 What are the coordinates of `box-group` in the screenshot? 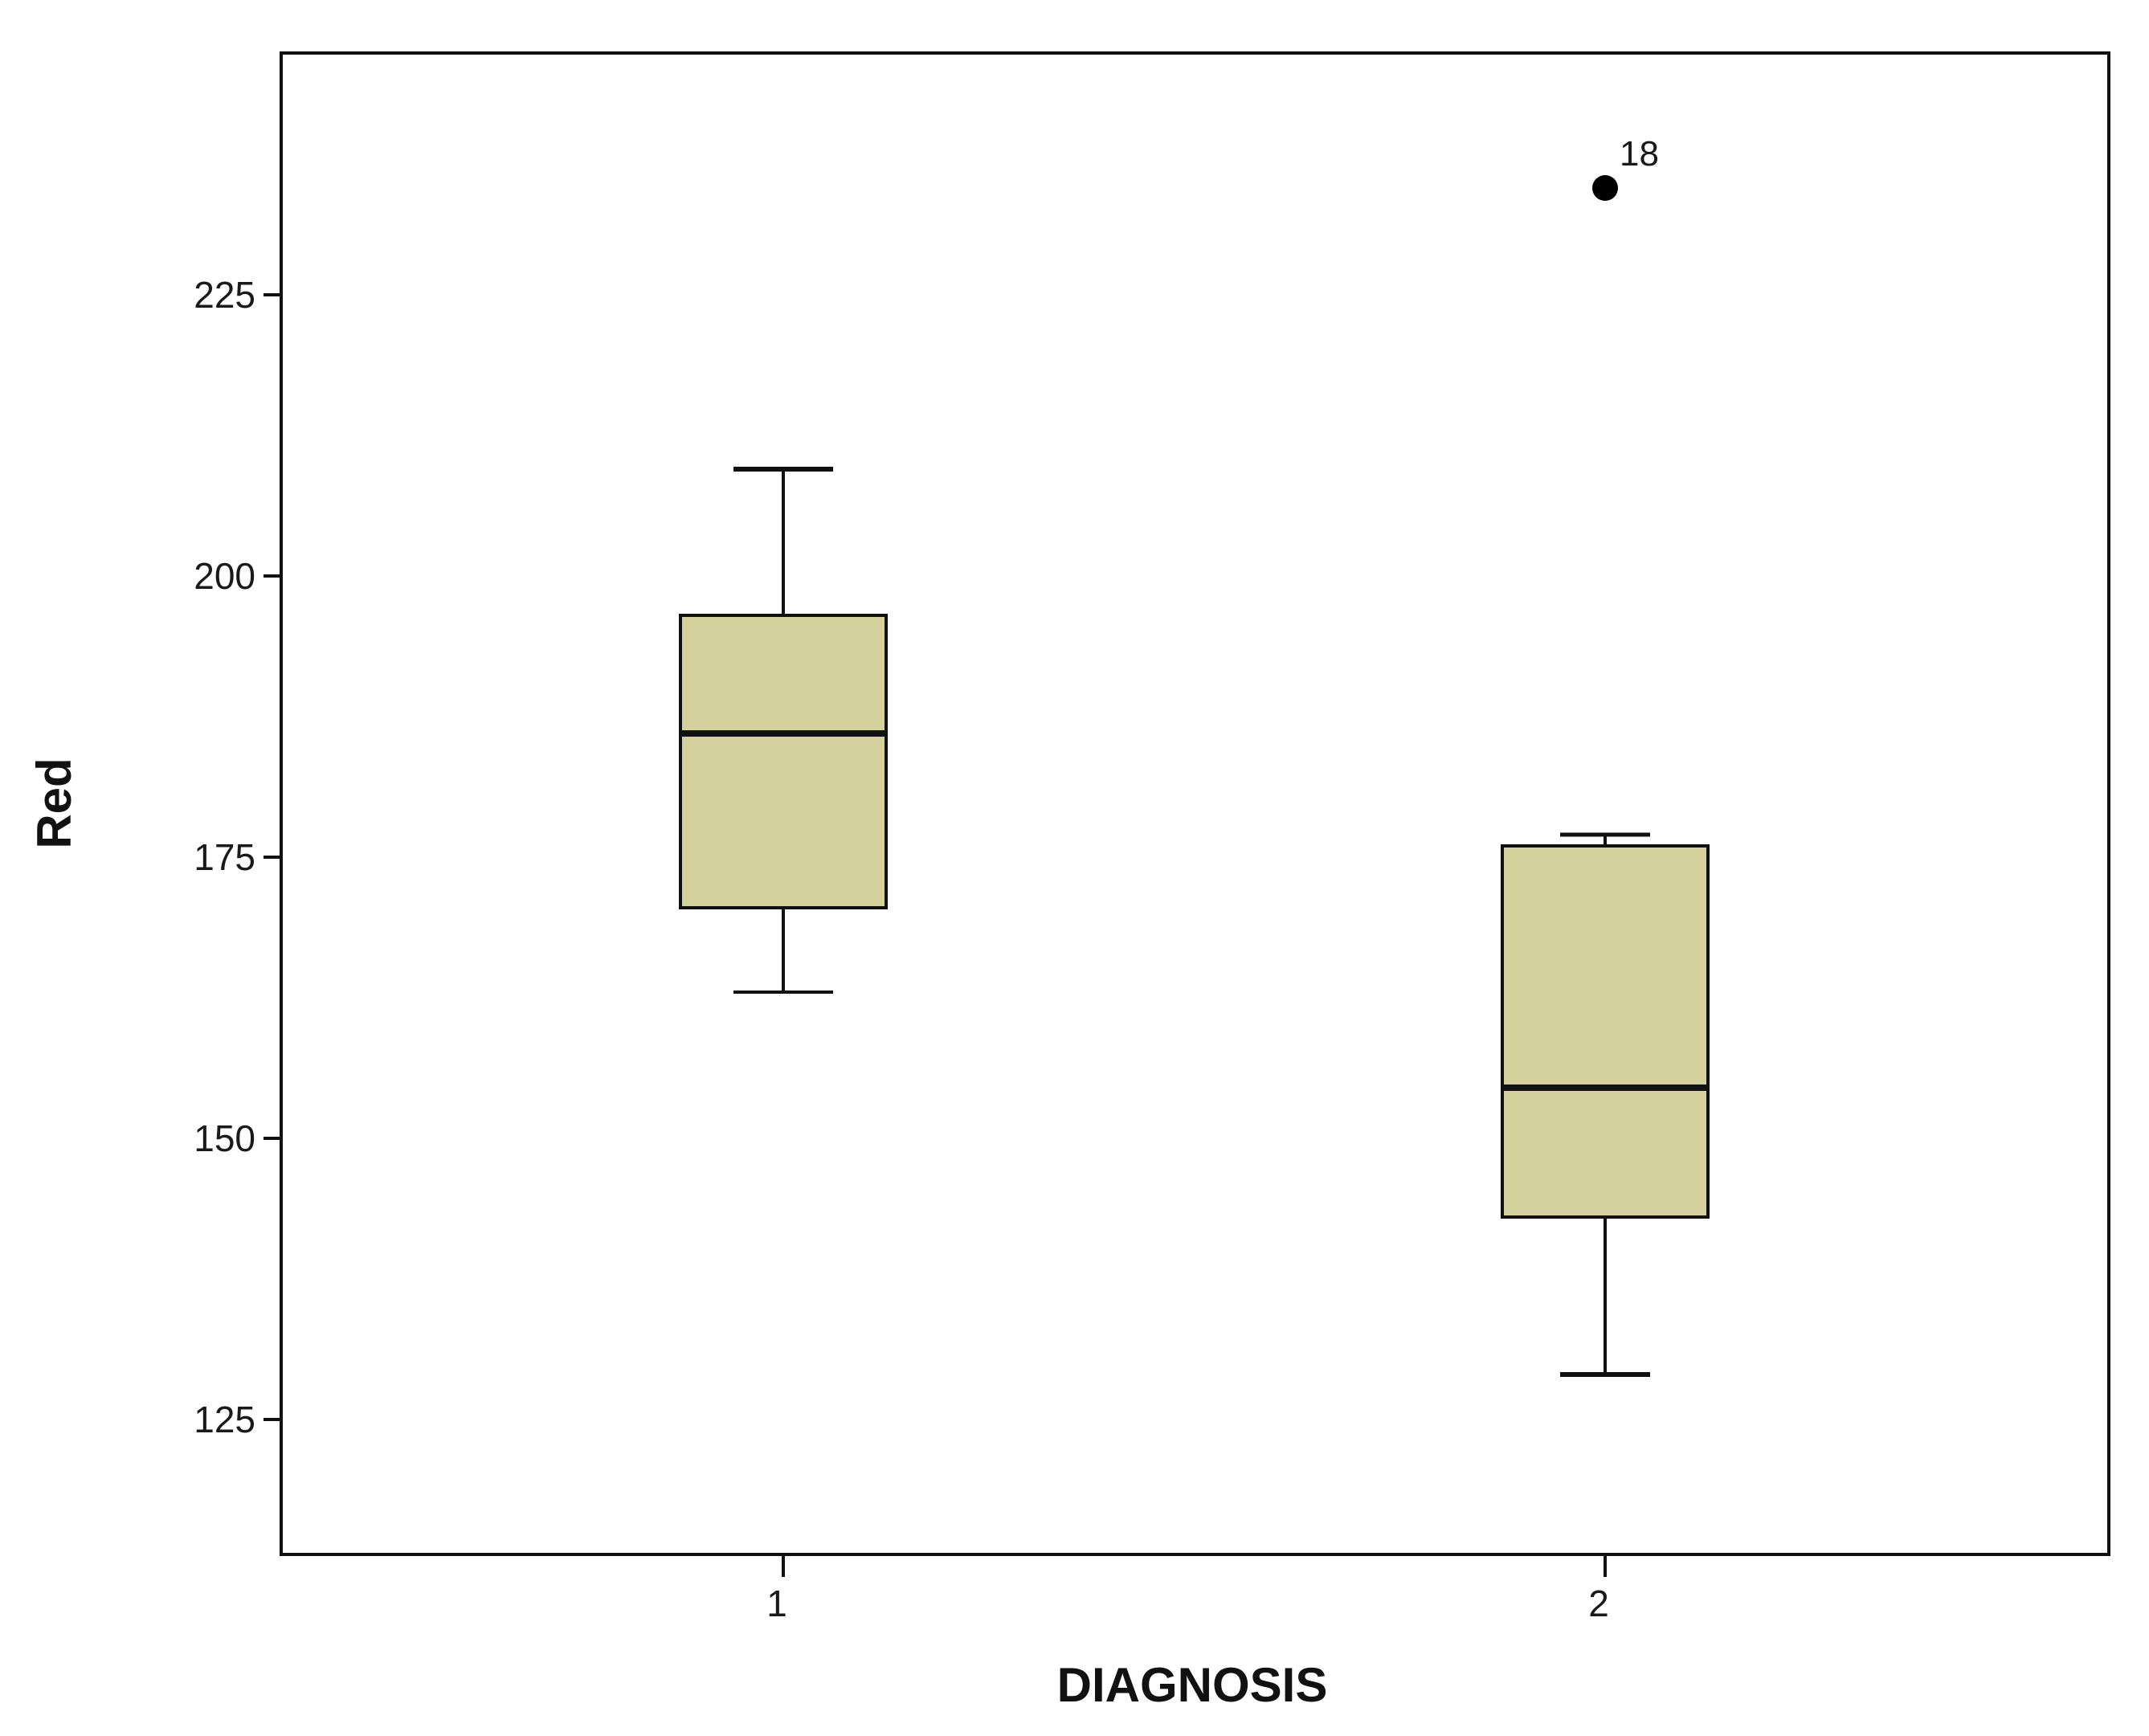 It's located at (783, 730).